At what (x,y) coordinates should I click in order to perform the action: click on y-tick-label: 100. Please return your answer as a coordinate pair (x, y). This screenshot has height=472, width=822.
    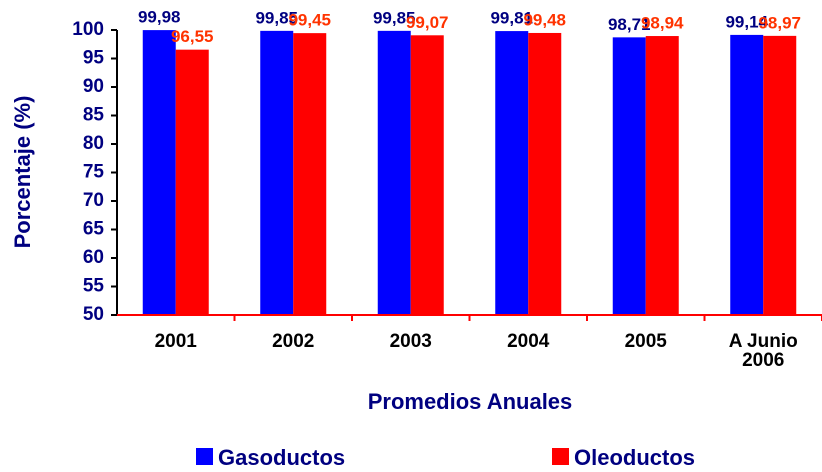
    Looking at the image, I should click on (88, 29).